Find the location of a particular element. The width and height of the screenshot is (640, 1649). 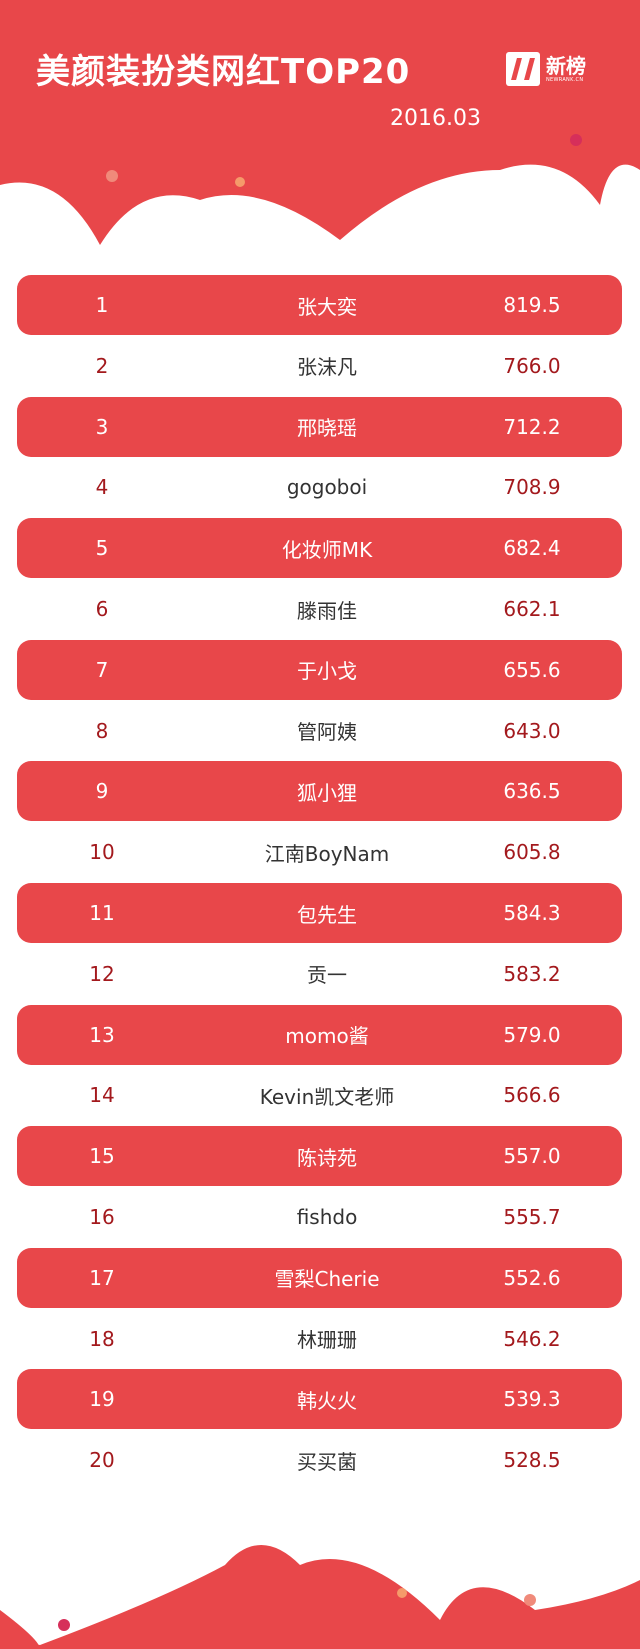

ranking-row: 15 陈诗苑 557.0 is located at coordinates (319, 1156).